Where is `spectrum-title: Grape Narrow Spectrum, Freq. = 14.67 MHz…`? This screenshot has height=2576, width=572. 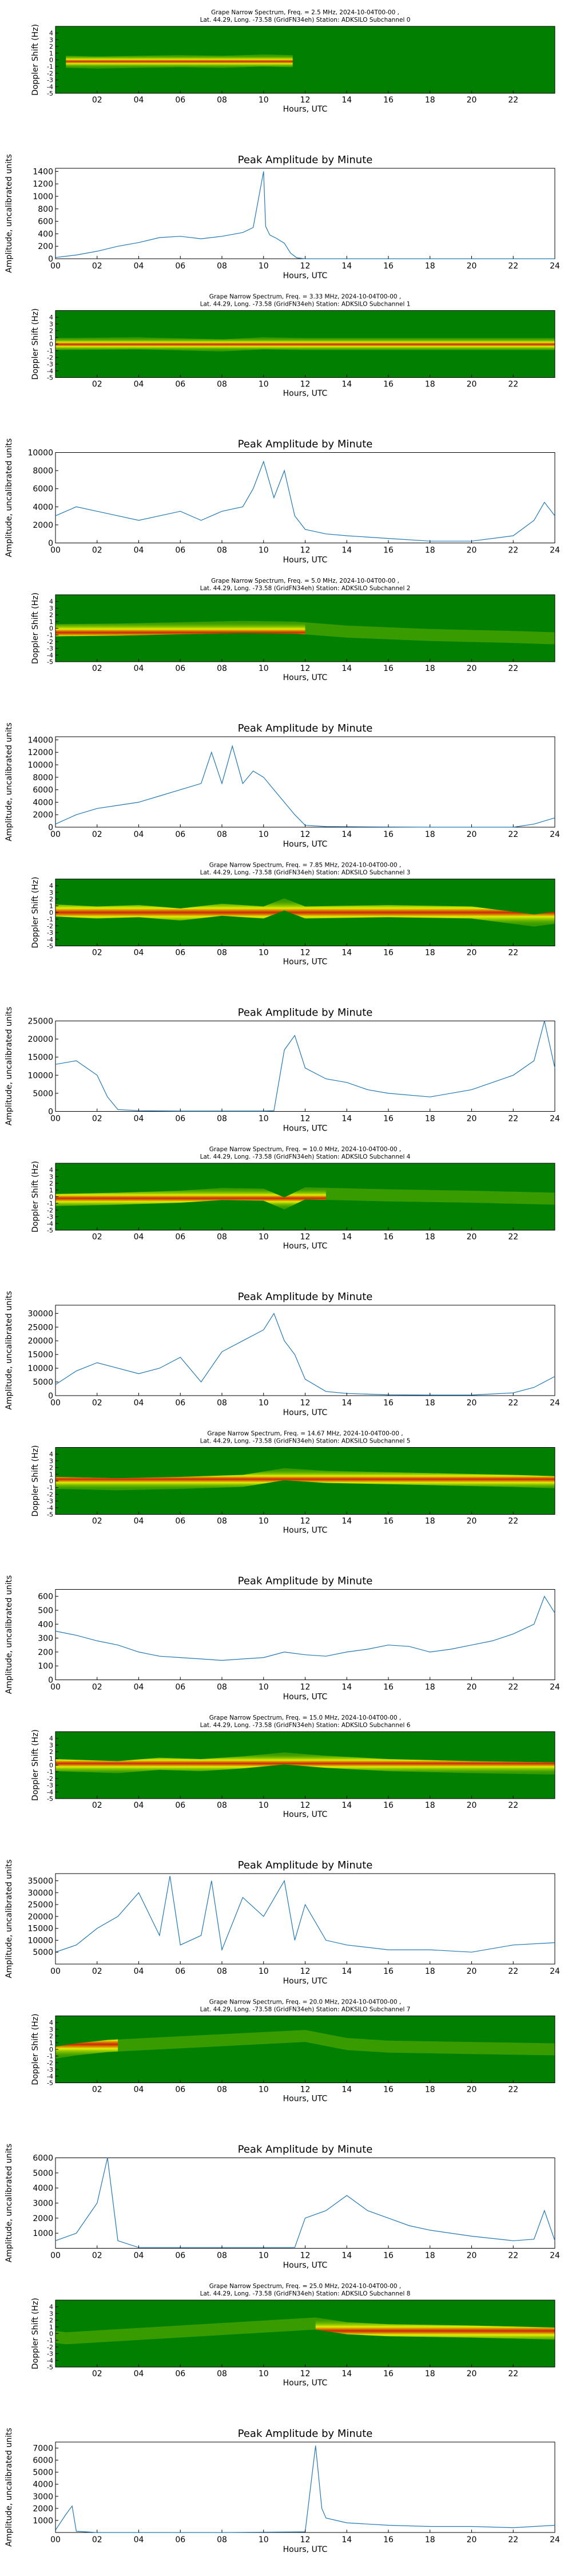
spectrum-title: Grape Narrow Spectrum, Freq. = 14.67 MHz… is located at coordinates (305, 1434).